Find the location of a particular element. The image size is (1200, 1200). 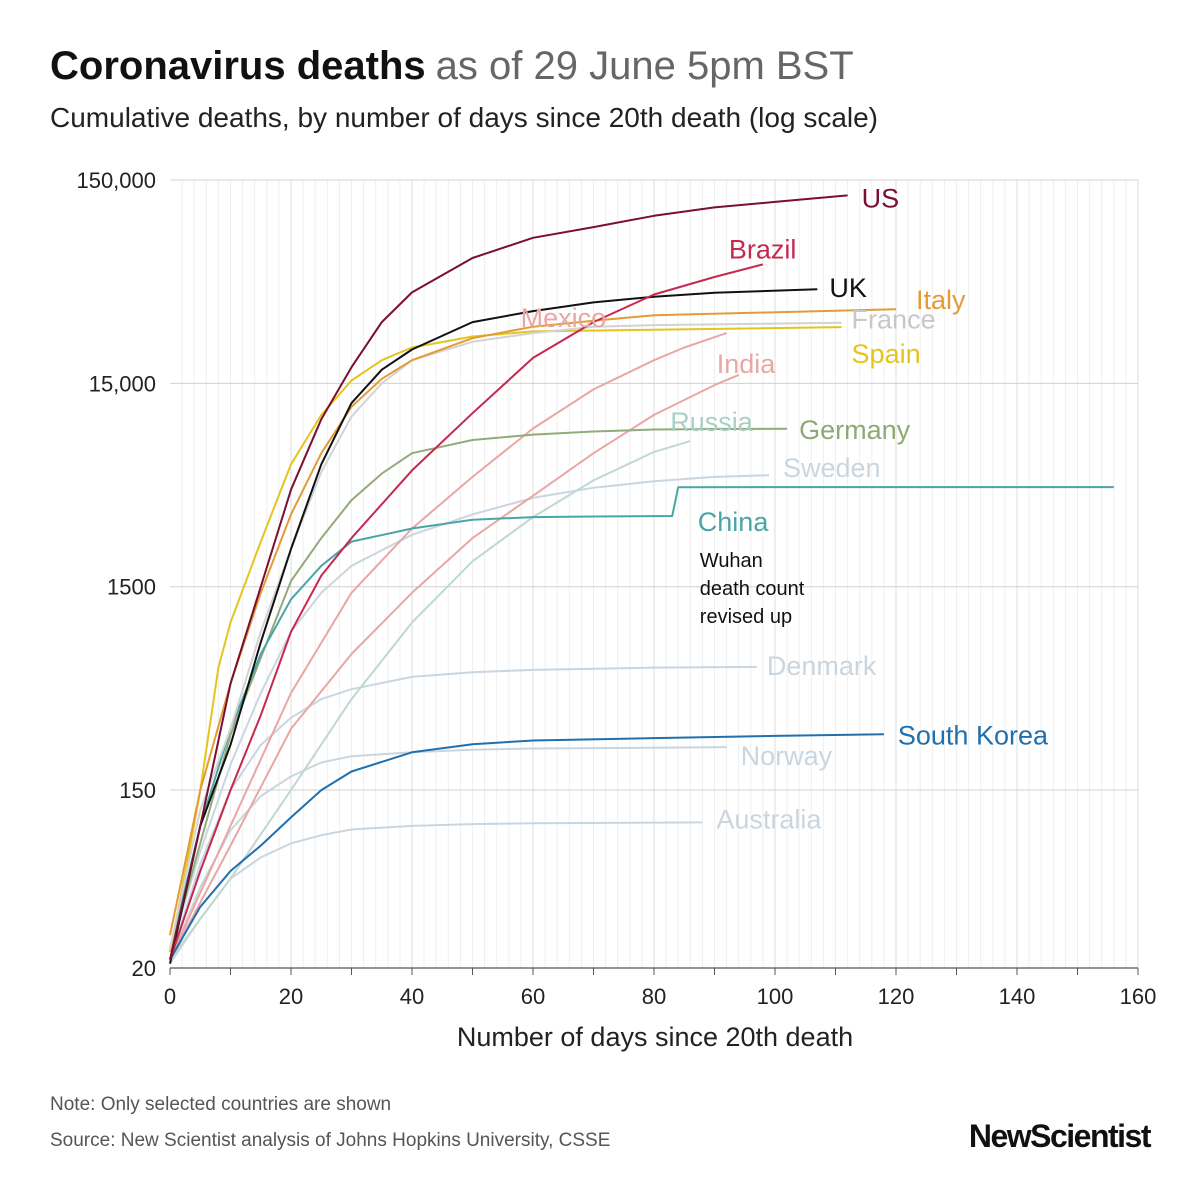

series-label-south-korea: South Korea is located at coordinates (973, 735).